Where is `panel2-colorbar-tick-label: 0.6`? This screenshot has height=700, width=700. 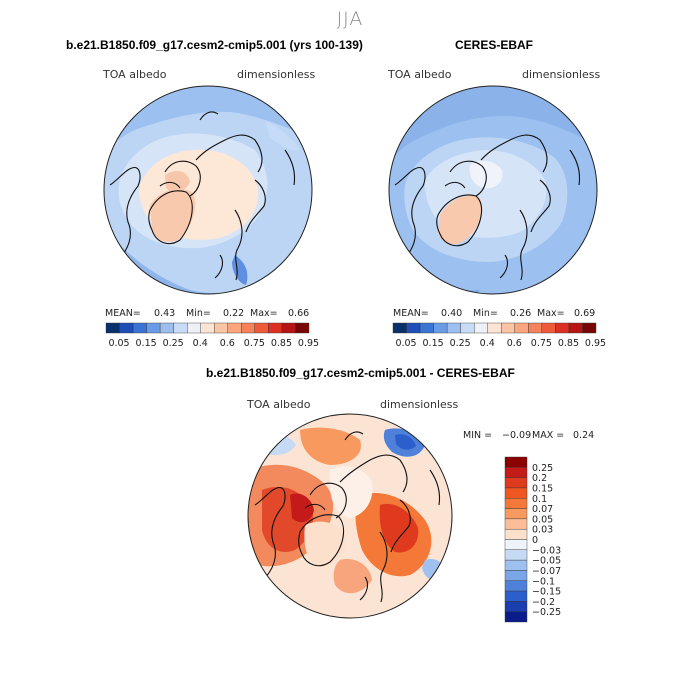 panel2-colorbar-tick-label: 0.6 is located at coordinates (514, 343).